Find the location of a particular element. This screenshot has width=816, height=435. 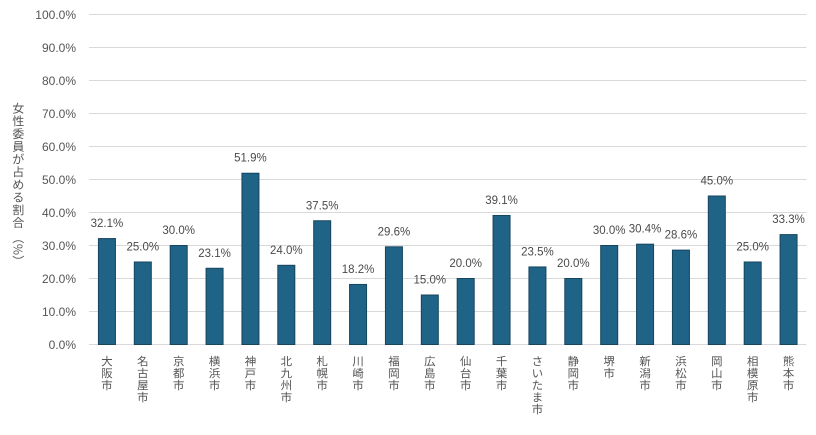

svg-text: 70.0% is located at coordinates (59, 114).